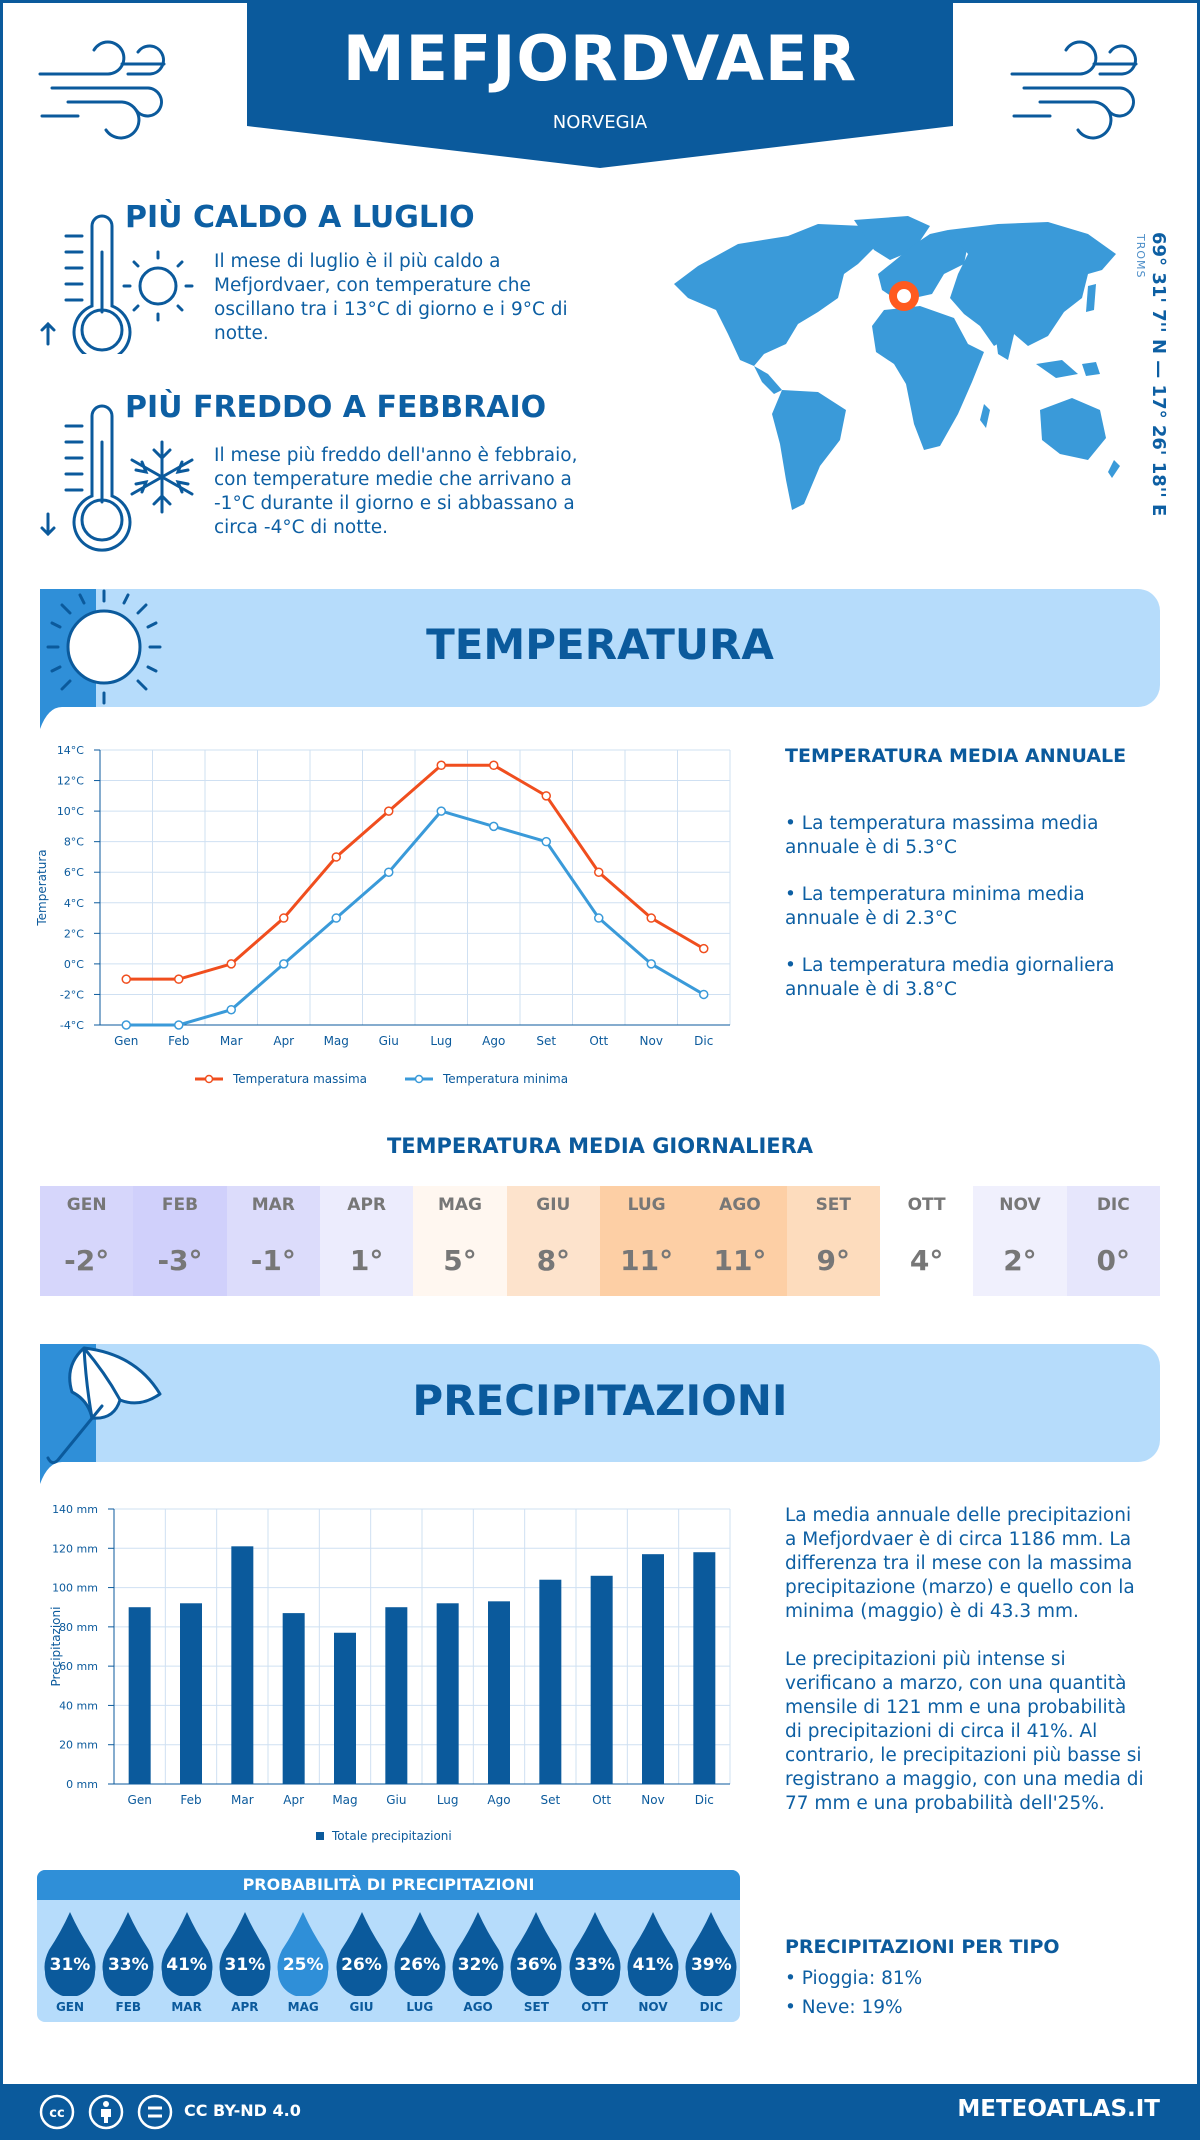 The width and height of the screenshot is (1200, 2140). Describe the element at coordinates (366, 1241) in the screenshot. I see `daily-col-apr: APR 1°` at that location.